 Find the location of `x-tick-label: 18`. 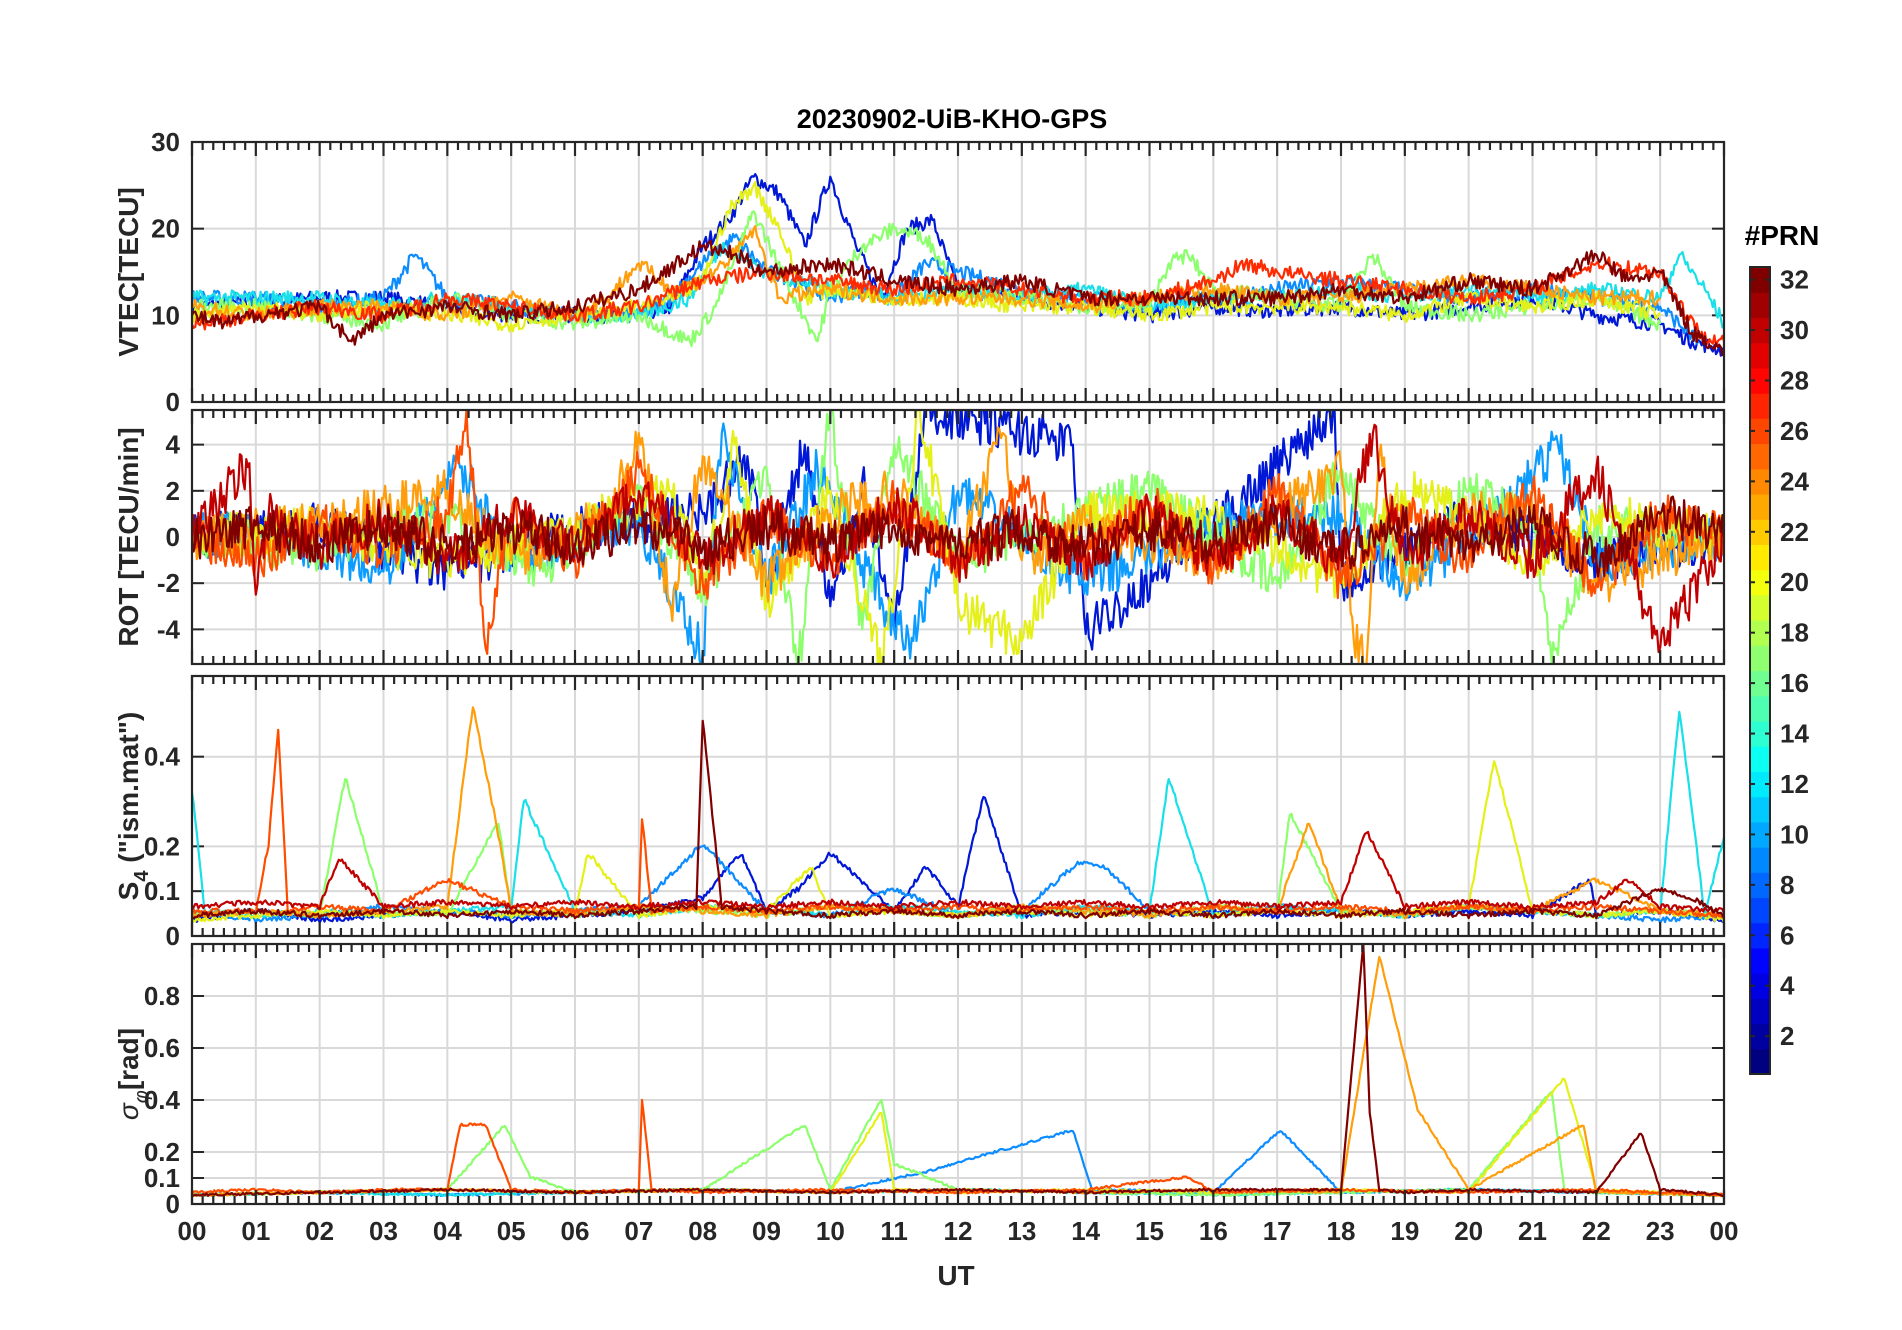

x-tick-label: 18 is located at coordinates (1341, 1231).